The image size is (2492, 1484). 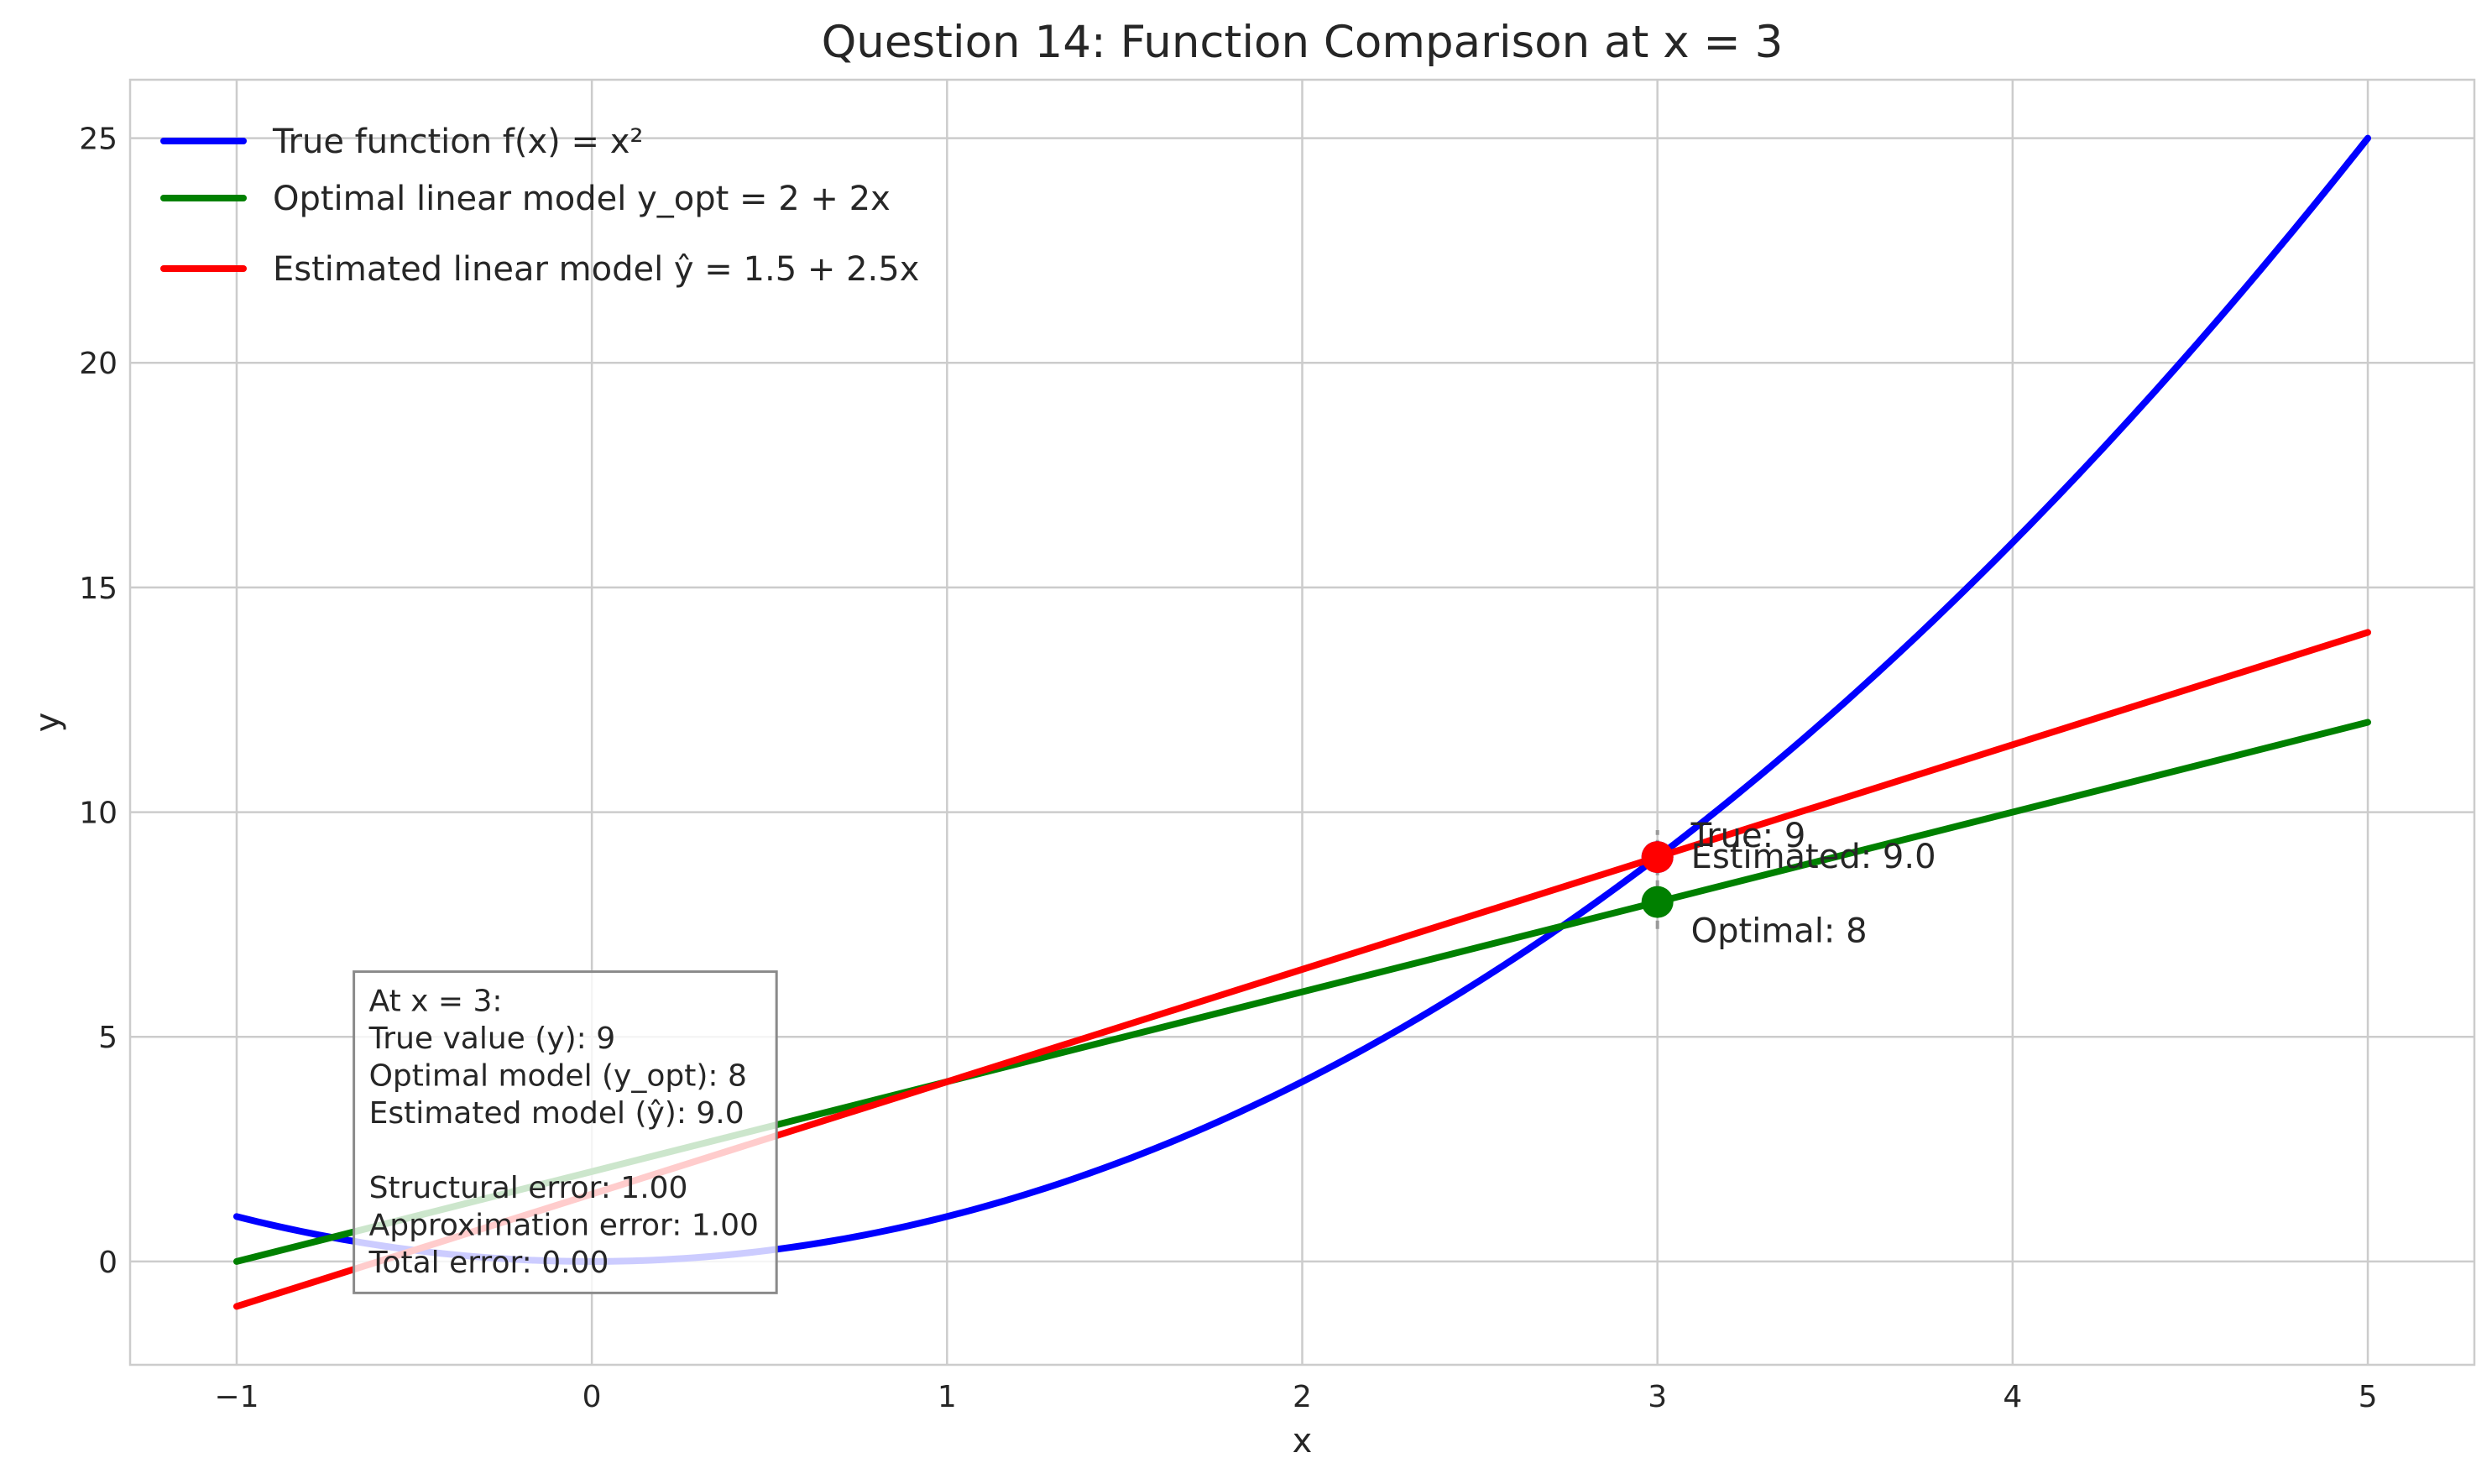 What do you see at coordinates (558, 1076) in the screenshot?
I see `info-box-line: Optimal model (y_opt): 8` at bounding box center [558, 1076].